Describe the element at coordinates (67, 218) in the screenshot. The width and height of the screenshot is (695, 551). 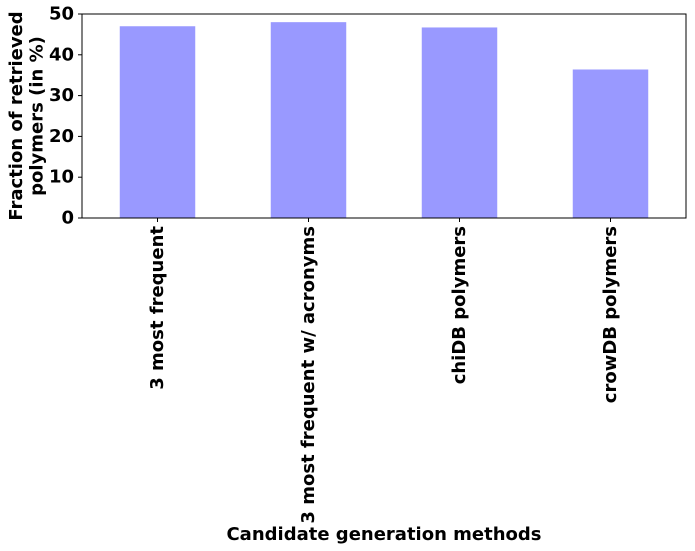
I see `y-tick-label: 0` at that location.